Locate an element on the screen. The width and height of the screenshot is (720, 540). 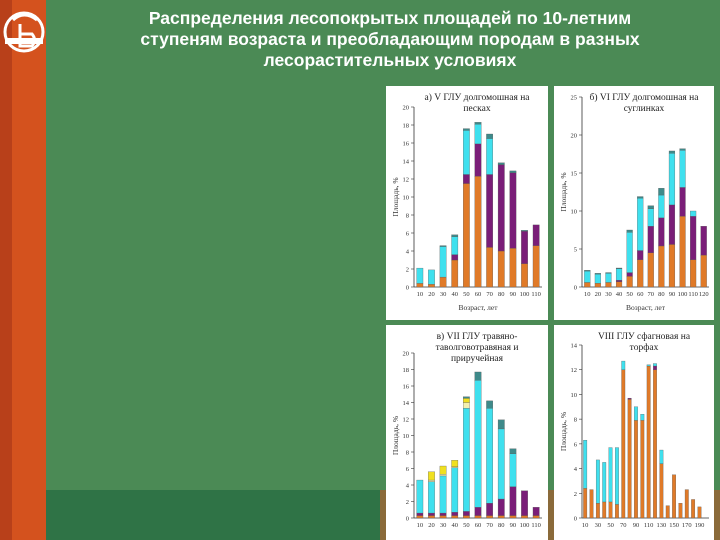
chart-title-line: торфах is located at coordinates (644, 347).